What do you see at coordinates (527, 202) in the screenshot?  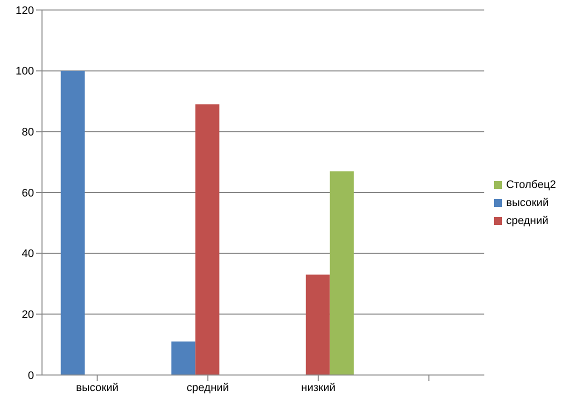 I see `legend-label: высокий` at bounding box center [527, 202].